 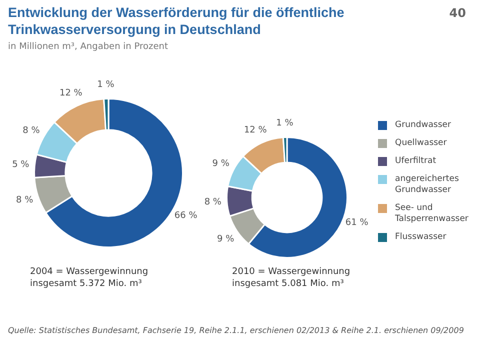 What do you see at coordinates (236, 330) in the screenshot?
I see `source-note: Quelle: Statistisches Bundesamt, Fachserie 19, Reihe 2.1.1, erschienen 02/2013 & Reihe 2.1. erschienen 09/2009` at bounding box center [236, 330].